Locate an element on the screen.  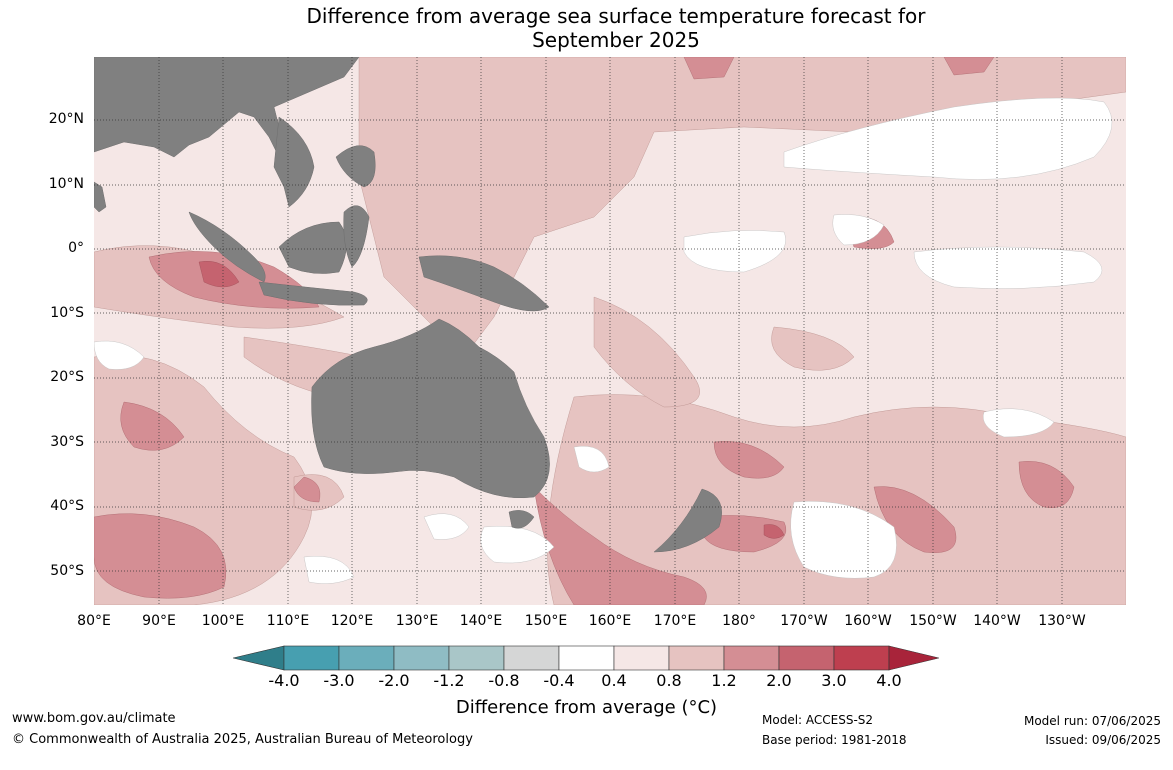
lon-label-150e: 150°E is located at coordinates (546, 621).